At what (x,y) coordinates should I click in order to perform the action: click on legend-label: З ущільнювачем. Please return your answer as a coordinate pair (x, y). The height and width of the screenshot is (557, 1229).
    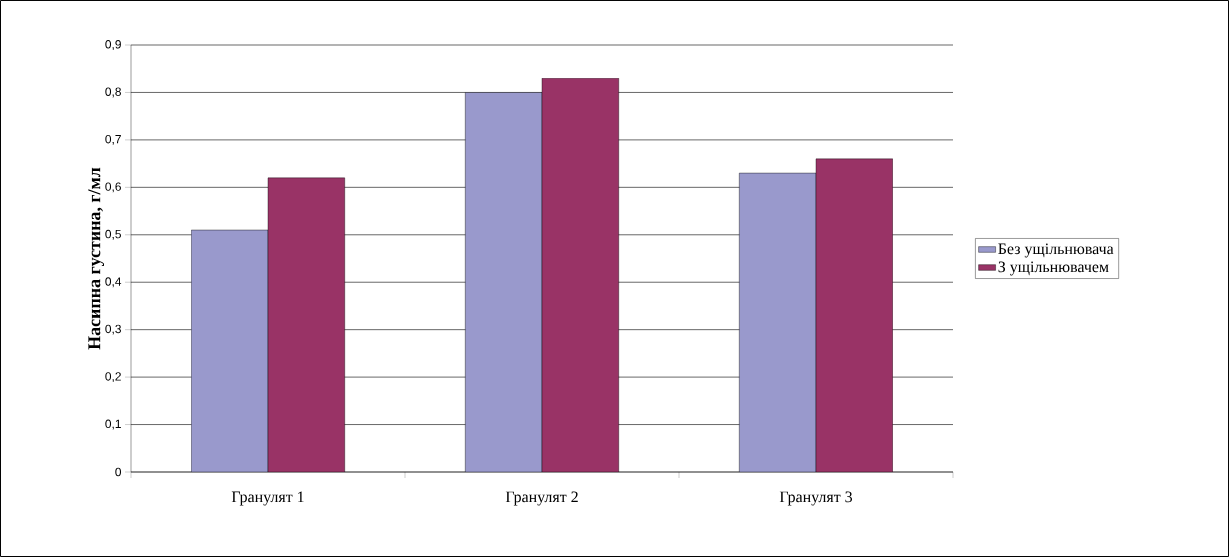
    Looking at the image, I should click on (1053, 268).